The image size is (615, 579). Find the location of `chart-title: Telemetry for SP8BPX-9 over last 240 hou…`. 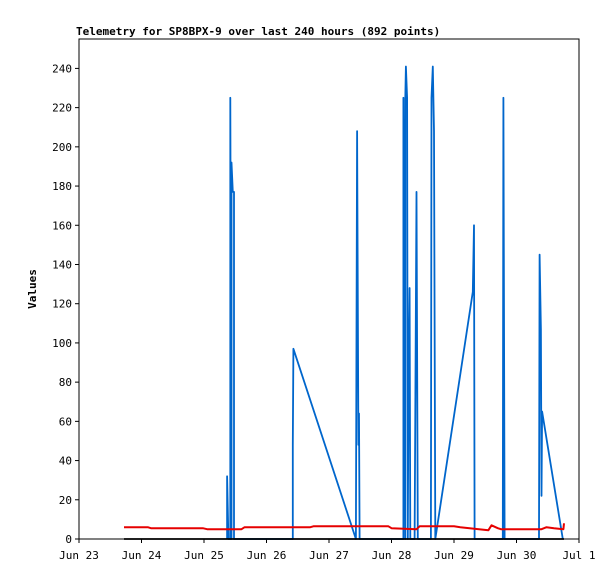

chart-title: Telemetry for SP8BPX-9 over last 240 hou… is located at coordinates (258, 31).